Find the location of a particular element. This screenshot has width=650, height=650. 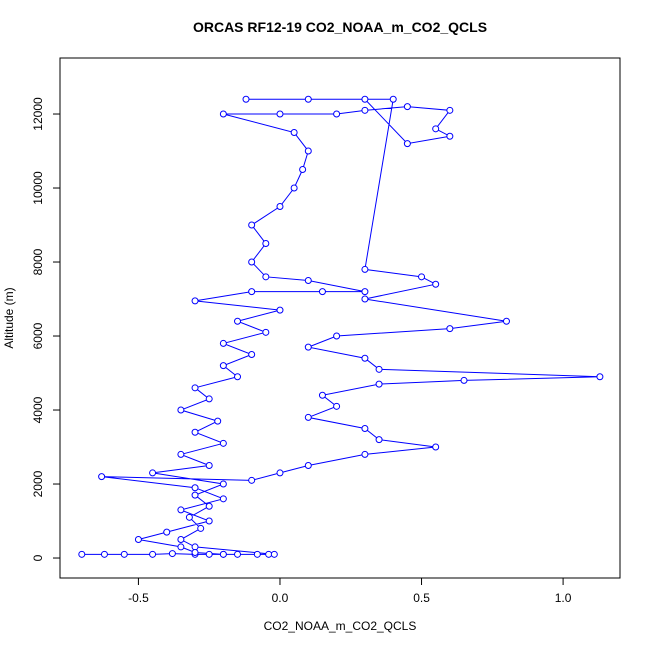

y-tick-label: 10000 is located at coordinates (38, 188).